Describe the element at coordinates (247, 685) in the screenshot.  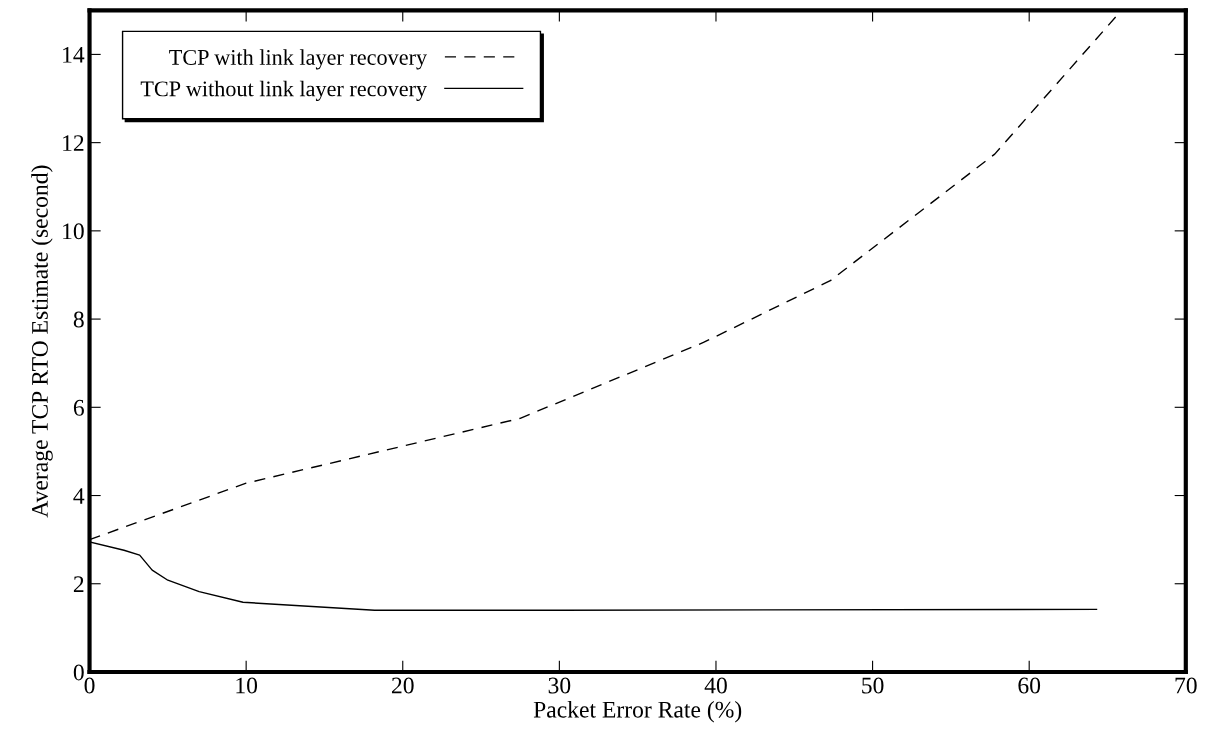
I see `x-tick-label: 10` at that location.